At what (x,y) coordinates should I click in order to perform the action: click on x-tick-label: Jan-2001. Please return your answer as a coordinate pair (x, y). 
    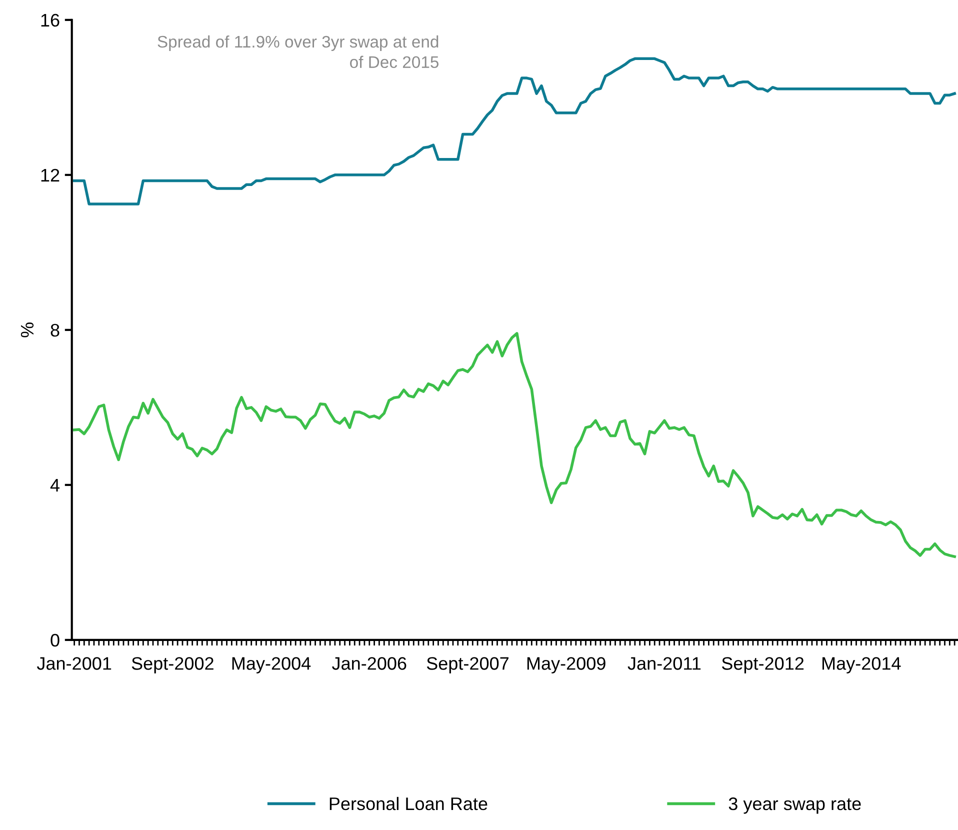
    Looking at the image, I should click on (74, 663).